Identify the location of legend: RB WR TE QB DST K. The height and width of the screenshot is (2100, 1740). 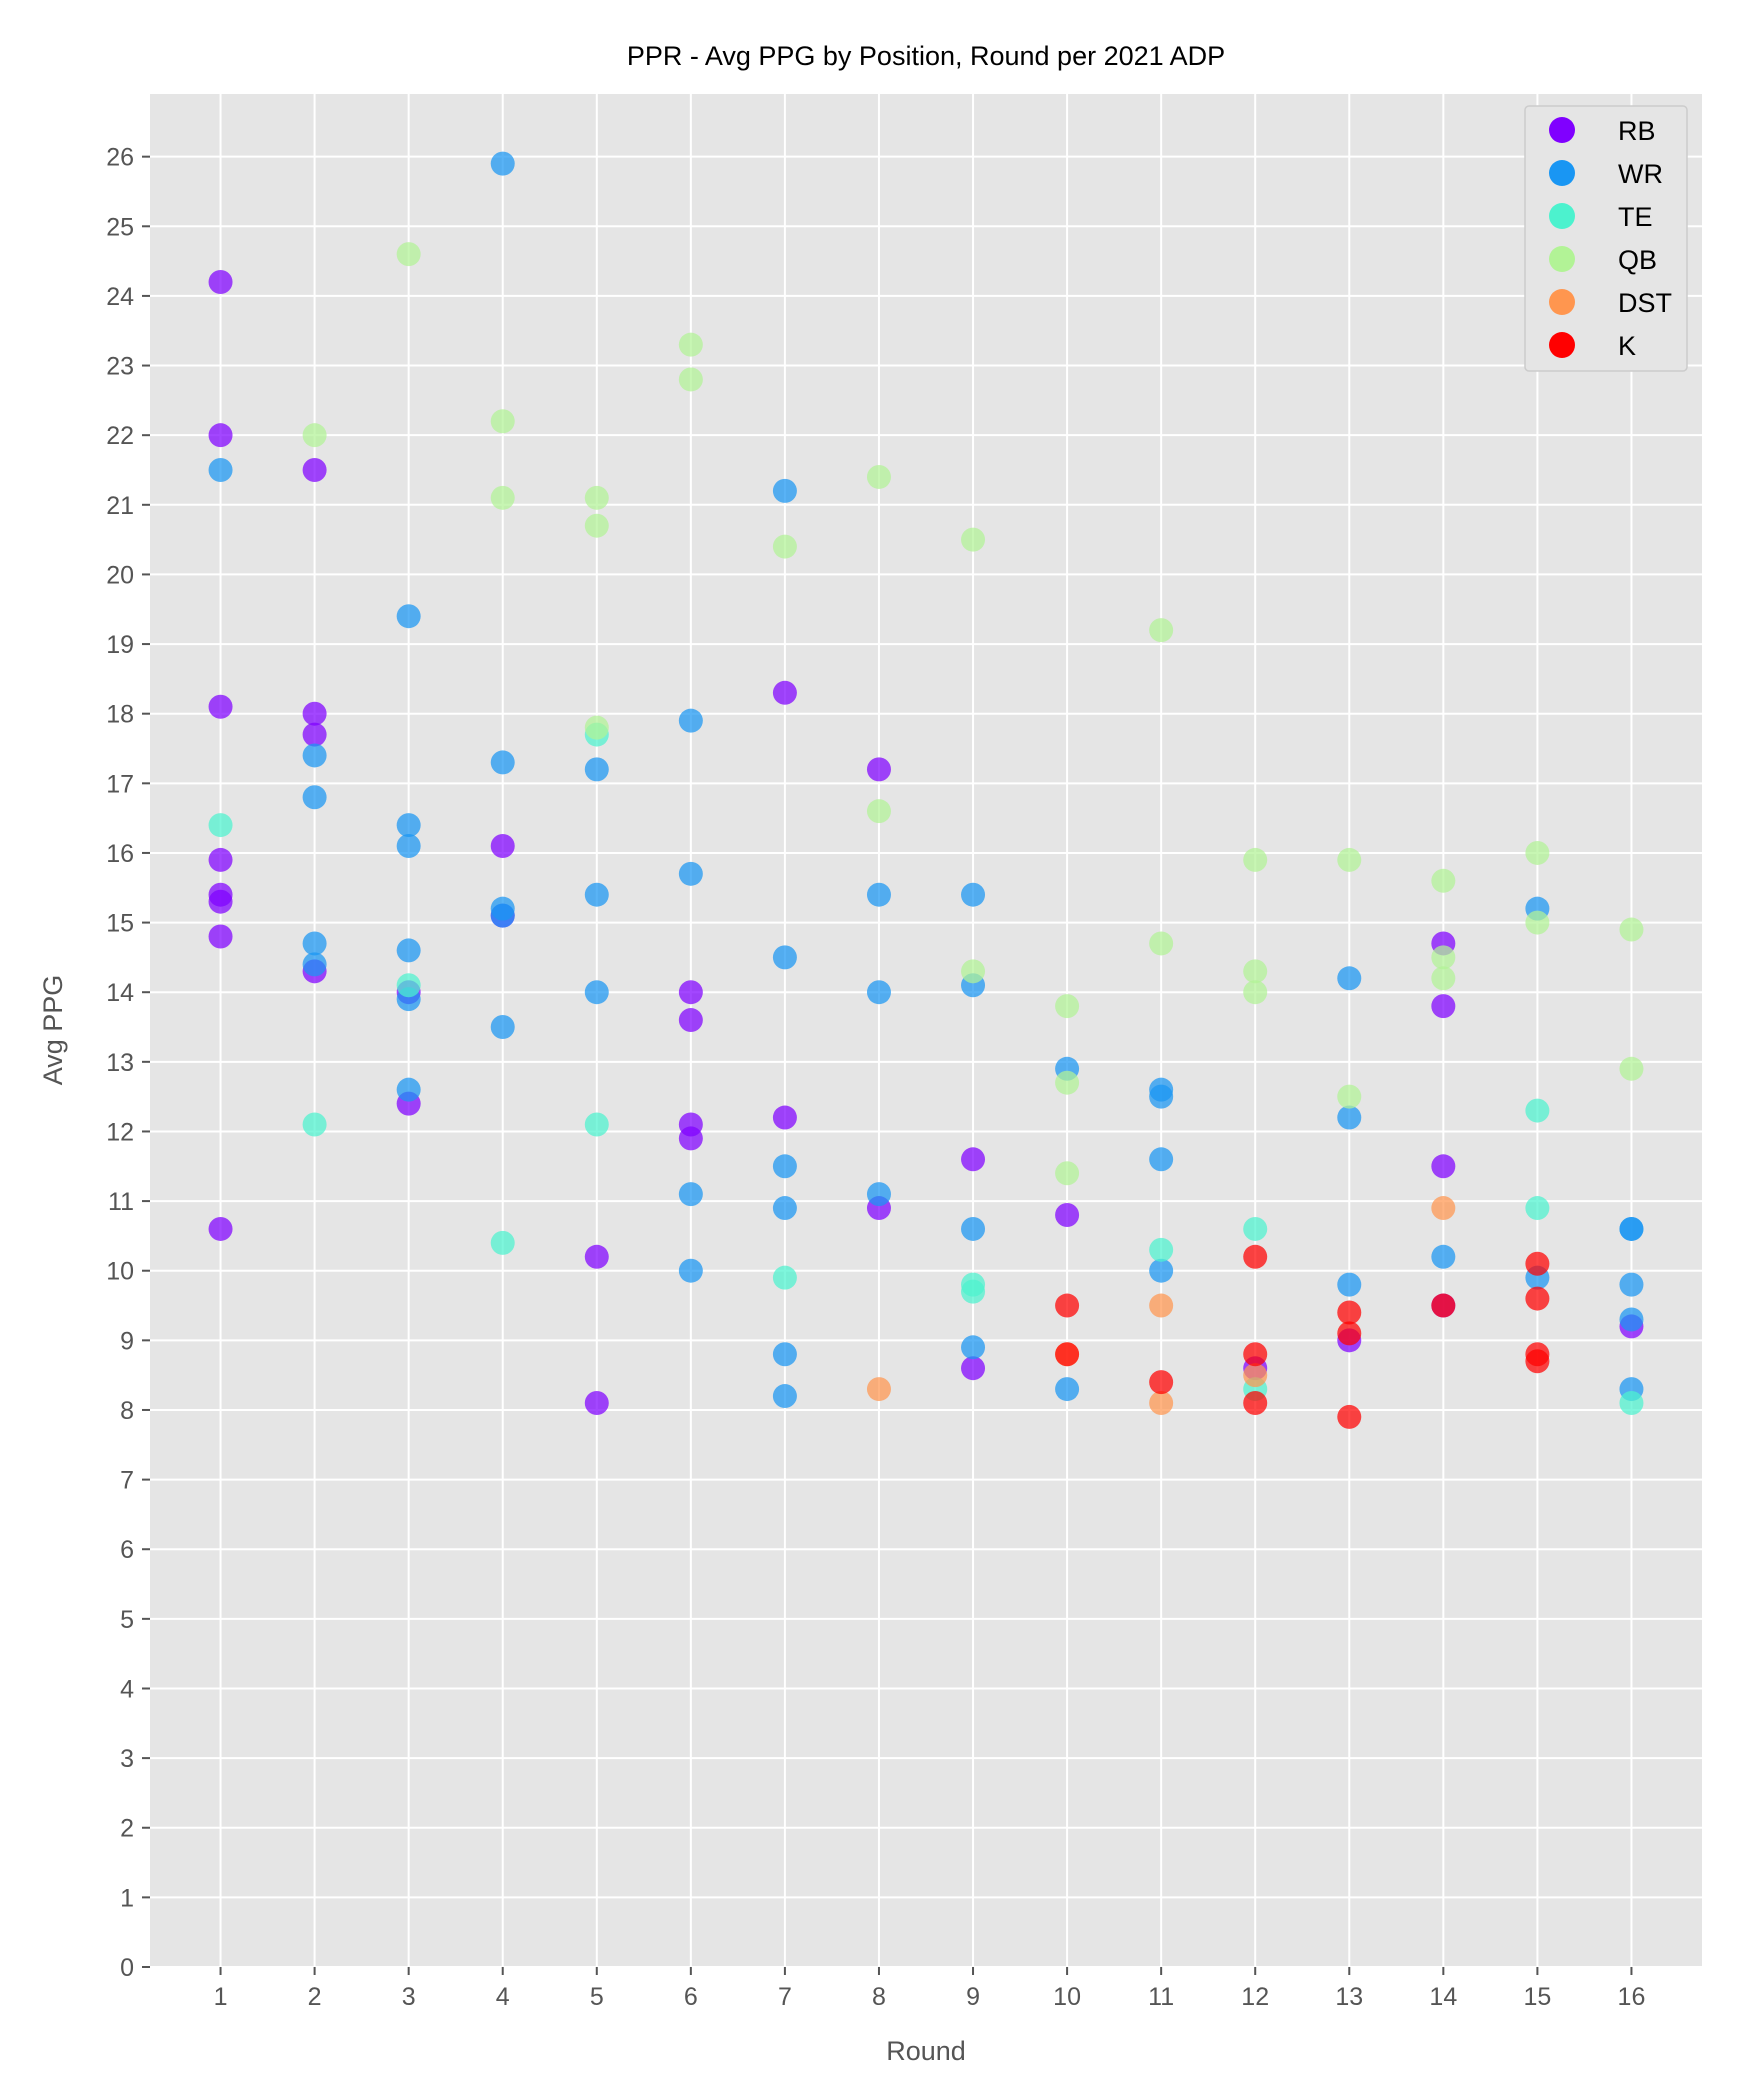
(1606, 238).